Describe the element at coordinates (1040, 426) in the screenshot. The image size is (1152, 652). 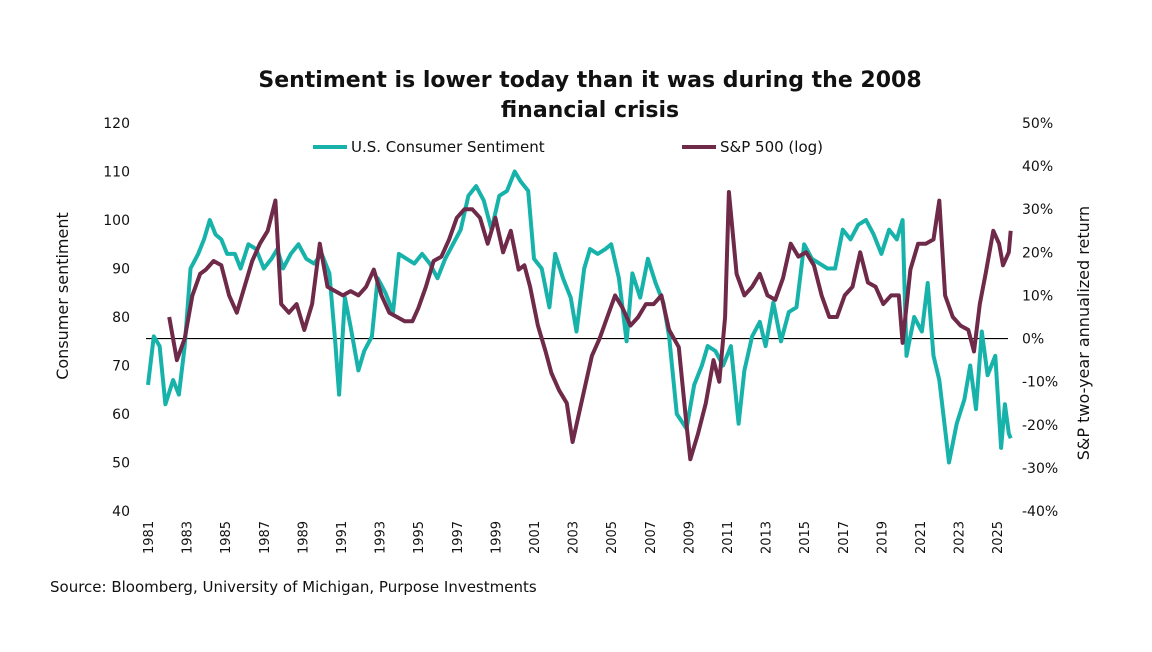
I see `right-y-tick-label: -20%` at that location.